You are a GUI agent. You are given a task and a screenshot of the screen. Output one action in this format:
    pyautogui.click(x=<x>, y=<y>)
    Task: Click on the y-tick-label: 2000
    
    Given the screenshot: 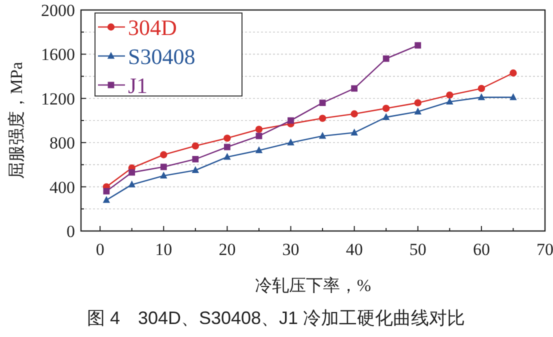 What is the action you would take?
    pyautogui.click(x=58, y=10)
    